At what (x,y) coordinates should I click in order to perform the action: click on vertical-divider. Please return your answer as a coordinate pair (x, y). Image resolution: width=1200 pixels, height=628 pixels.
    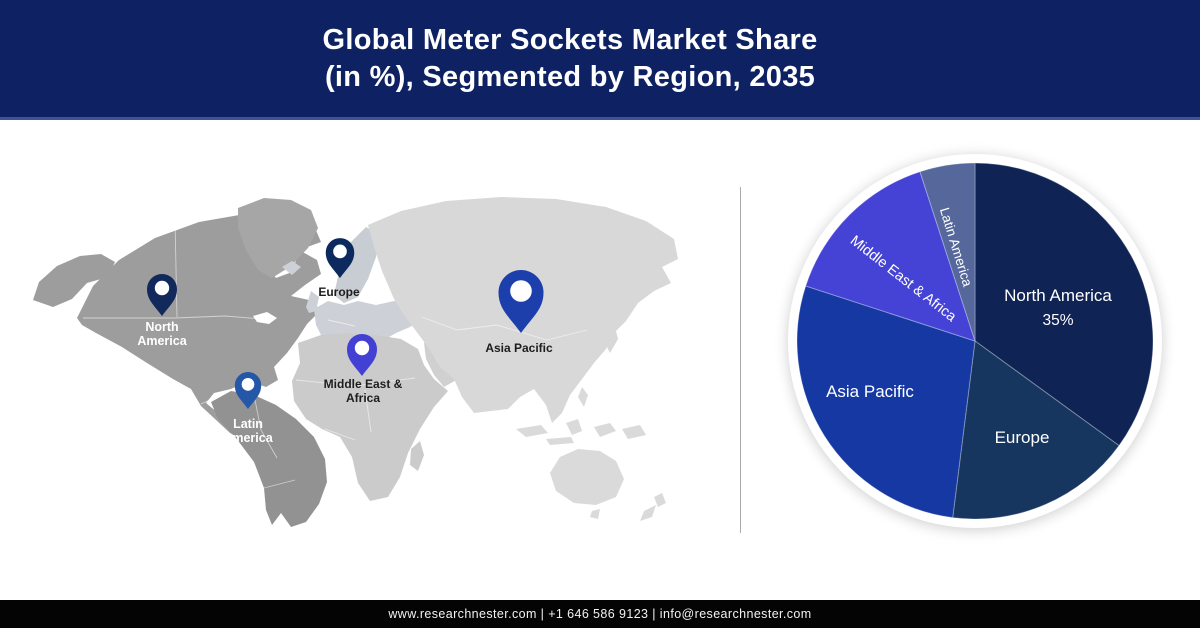
    Looking at the image, I should click on (740, 360).